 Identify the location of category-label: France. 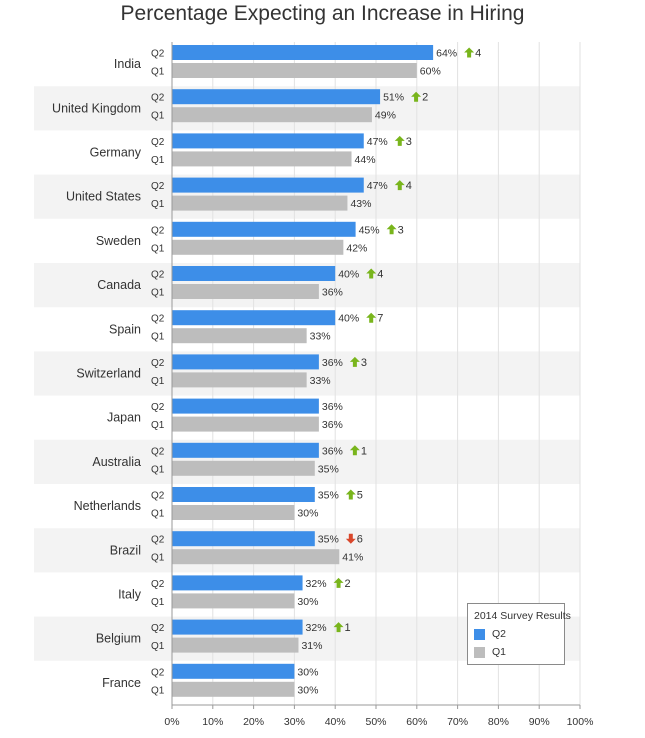
(121, 683).